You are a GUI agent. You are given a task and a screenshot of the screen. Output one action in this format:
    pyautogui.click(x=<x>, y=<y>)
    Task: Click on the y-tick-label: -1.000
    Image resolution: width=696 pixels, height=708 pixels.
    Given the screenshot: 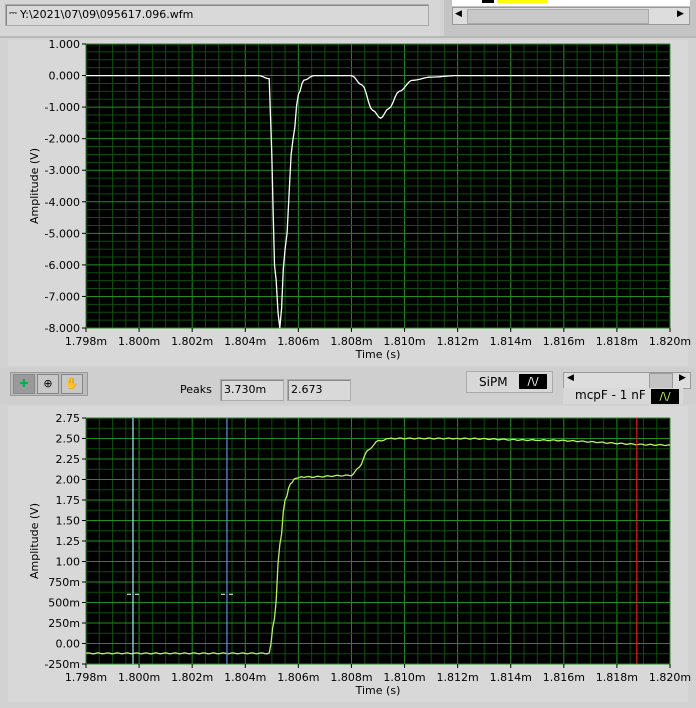 What is the action you would take?
    pyautogui.click(x=62, y=107)
    